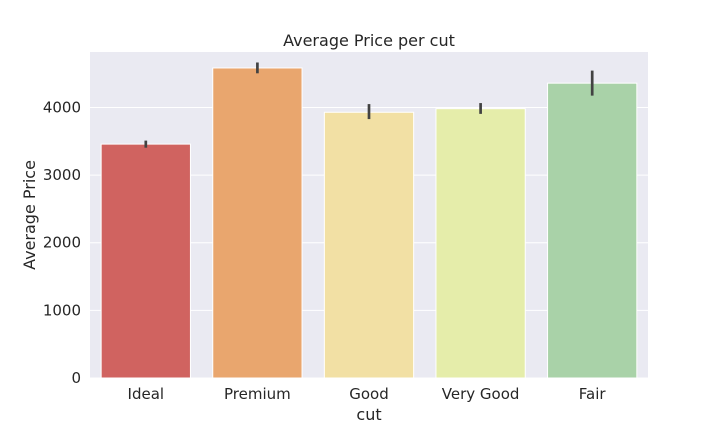 The height and width of the screenshot is (432, 720). What do you see at coordinates (62, 107) in the screenshot?
I see `y-tick-label: 4000` at bounding box center [62, 107].